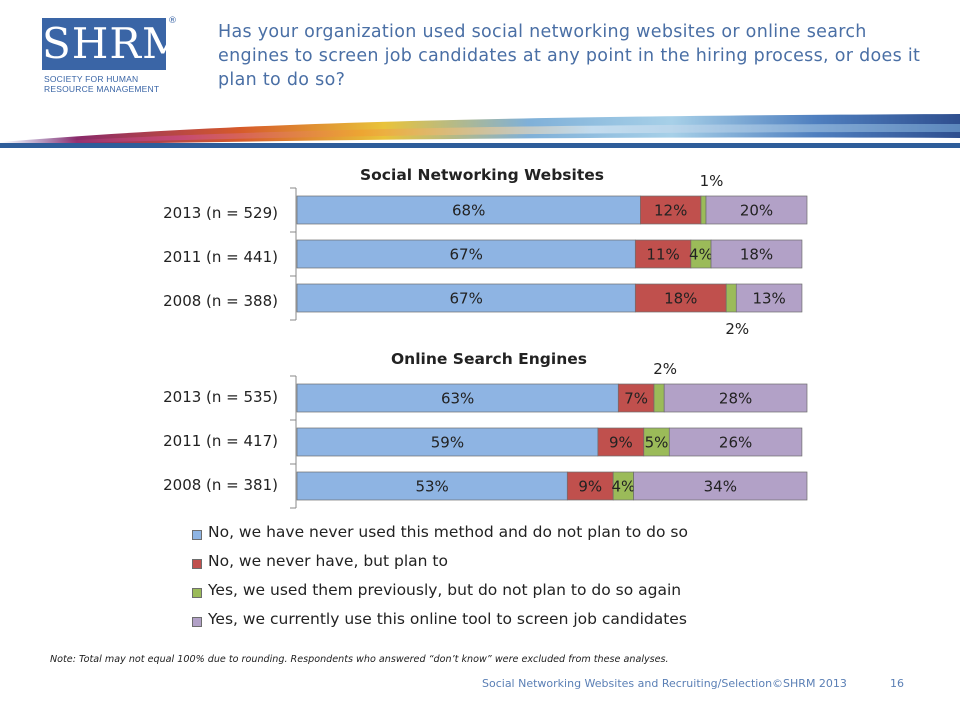  Describe the element at coordinates (328, 561) in the screenshot. I see `legend-label: No, we never have, but plan to` at that location.